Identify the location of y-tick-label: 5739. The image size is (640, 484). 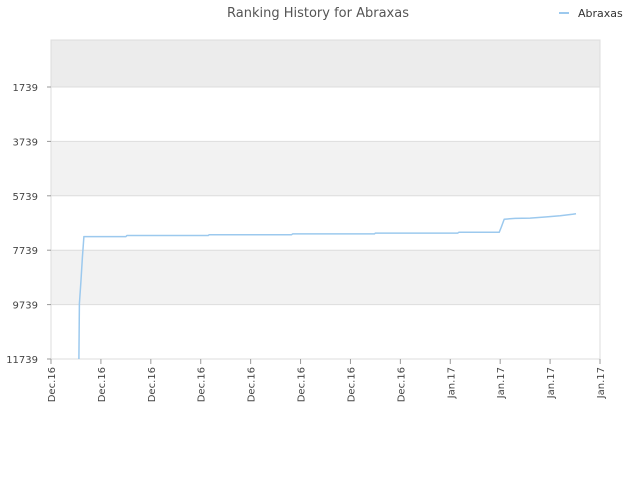
(25, 197).